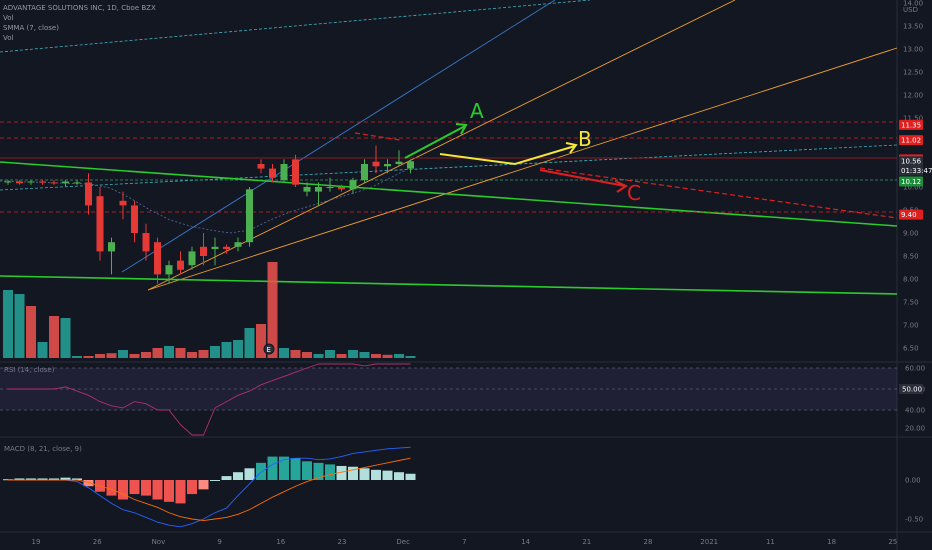  What do you see at coordinates (342, 542) in the screenshot?
I see `time-tick-label: 23` at bounding box center [342, 542].